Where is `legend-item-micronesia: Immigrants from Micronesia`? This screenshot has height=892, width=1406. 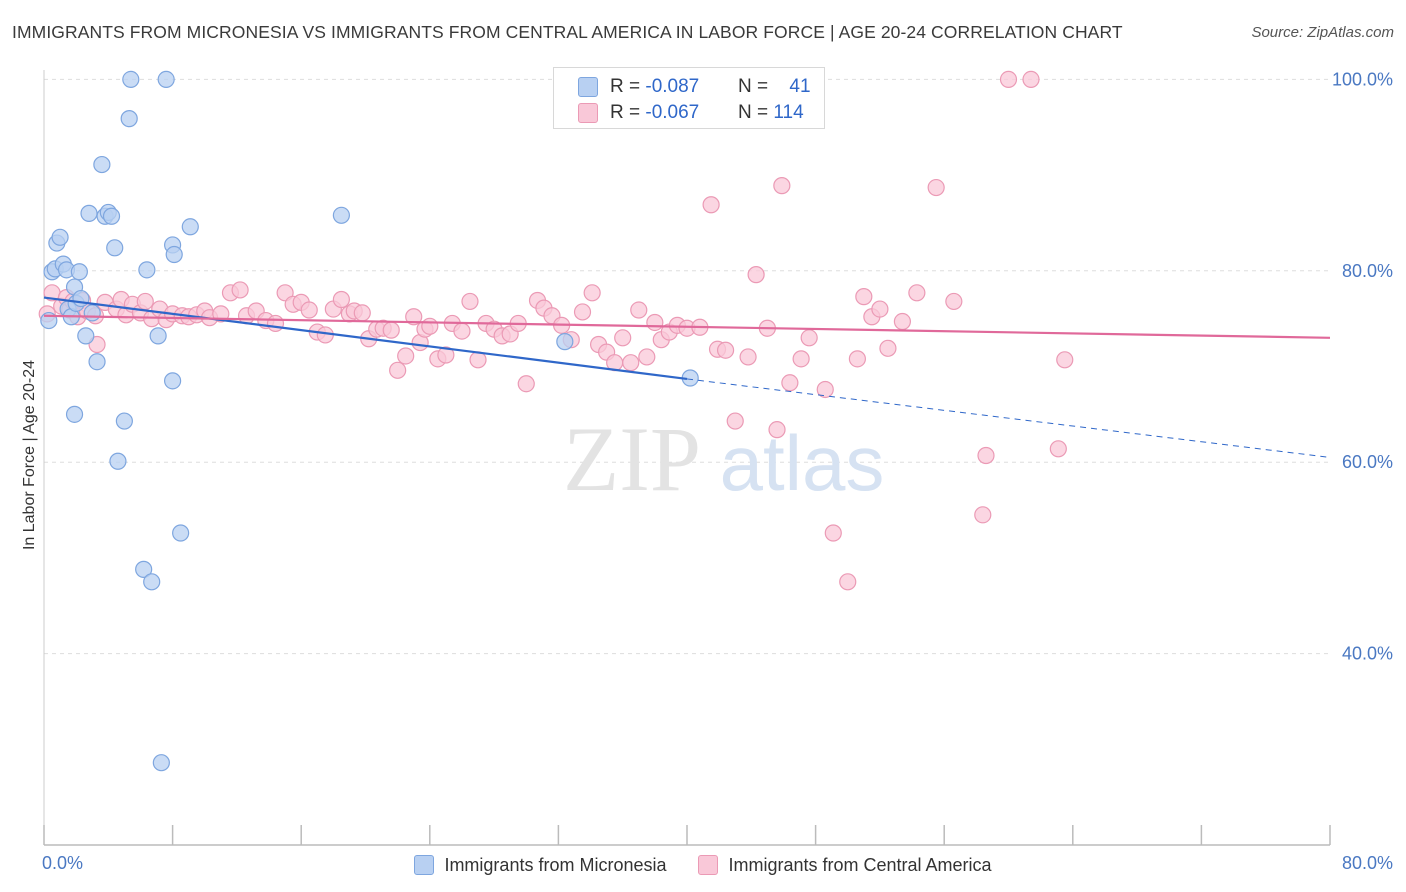
legend-item-micronesia: Immigrants from Micronesia is located at coordinates (540, 865).